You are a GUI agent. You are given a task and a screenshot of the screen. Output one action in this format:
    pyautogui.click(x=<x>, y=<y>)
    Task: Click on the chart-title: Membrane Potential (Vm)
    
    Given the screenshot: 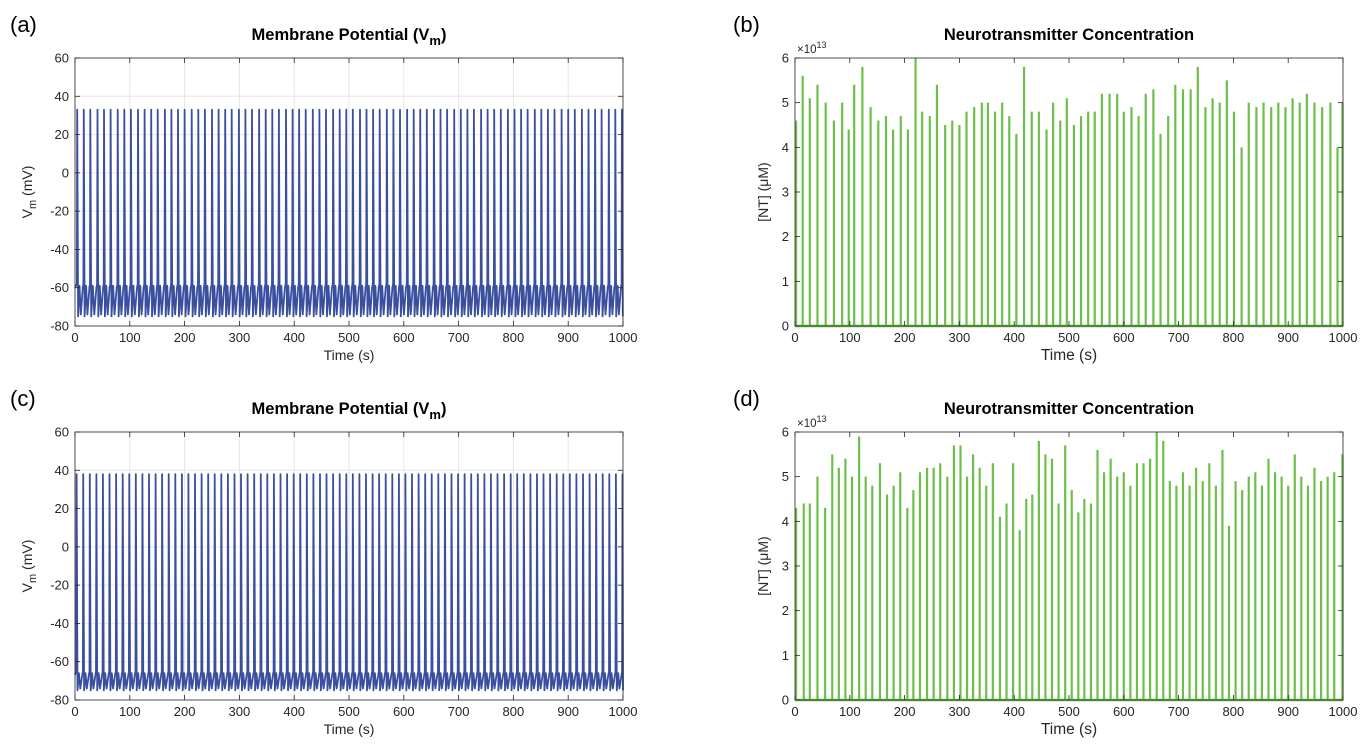 What is the action you would take?
    pyautogui.click(x=349, y=411)
    